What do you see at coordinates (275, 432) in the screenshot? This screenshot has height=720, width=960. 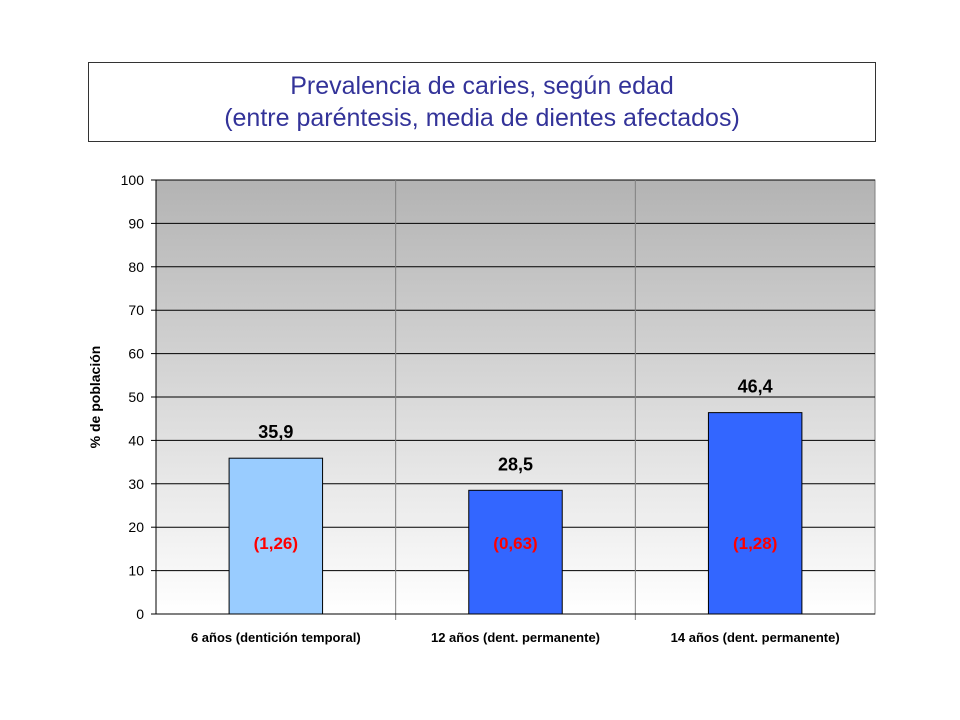 I see `bar-value-label: 35,9` at bounding box center [275, 432].